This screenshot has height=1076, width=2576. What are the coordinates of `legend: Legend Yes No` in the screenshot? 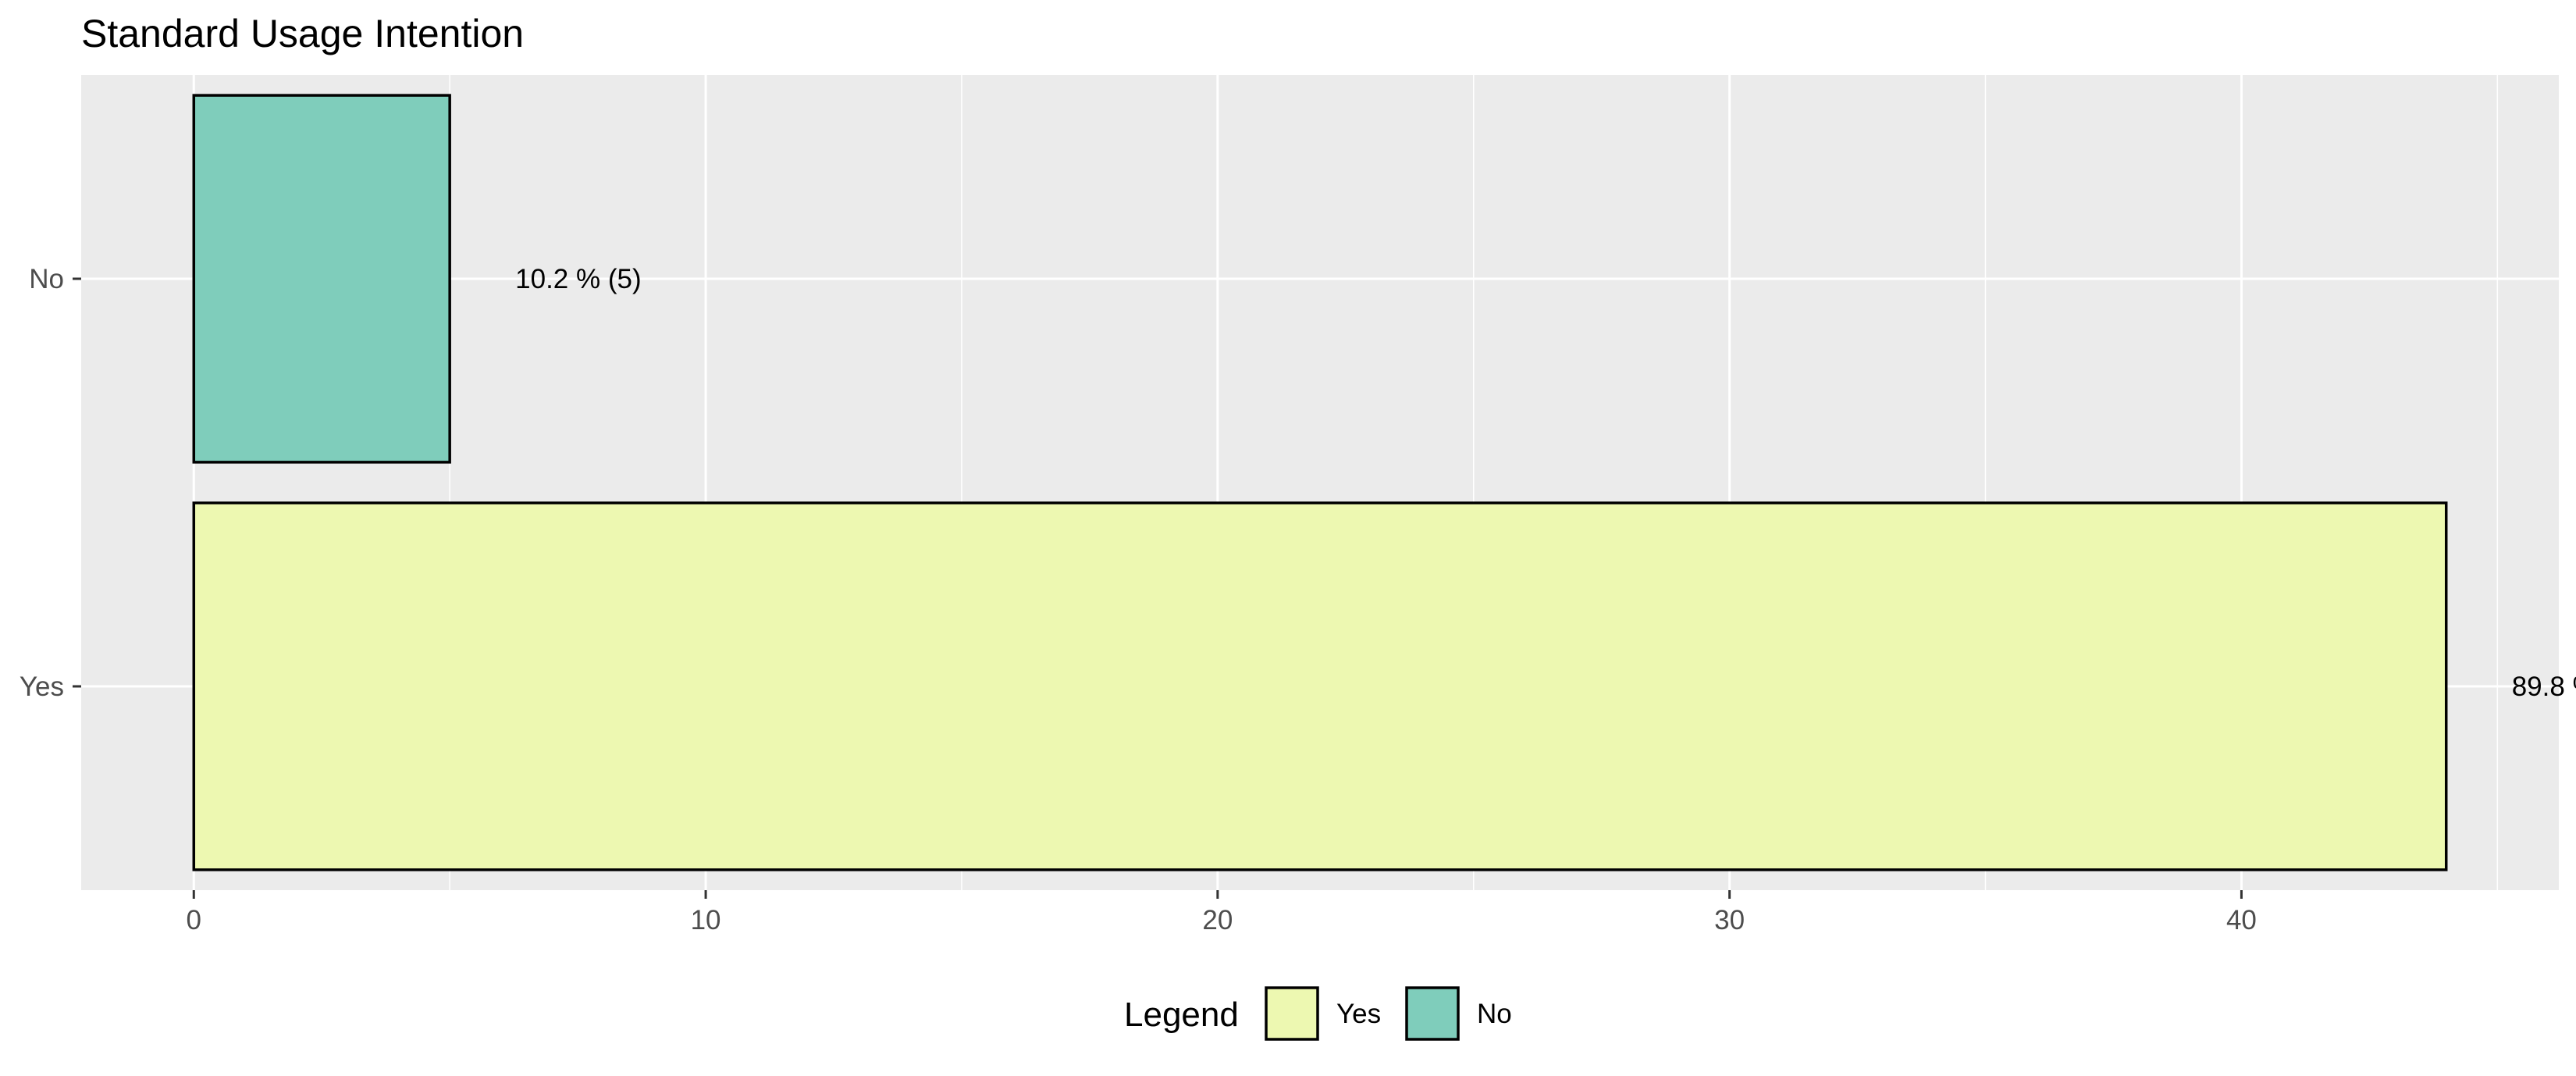 It's located at (1318, 1014).